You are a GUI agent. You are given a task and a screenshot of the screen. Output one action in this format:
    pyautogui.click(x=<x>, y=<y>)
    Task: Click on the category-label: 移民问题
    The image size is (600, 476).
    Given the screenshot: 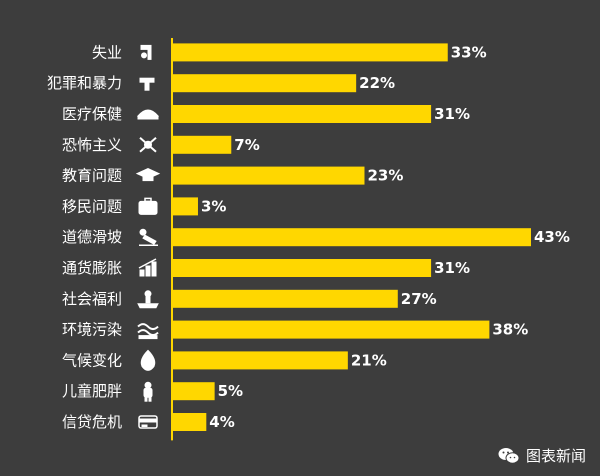 What is the action you would take?
    pyautogui.click(x=92, y=206)
    